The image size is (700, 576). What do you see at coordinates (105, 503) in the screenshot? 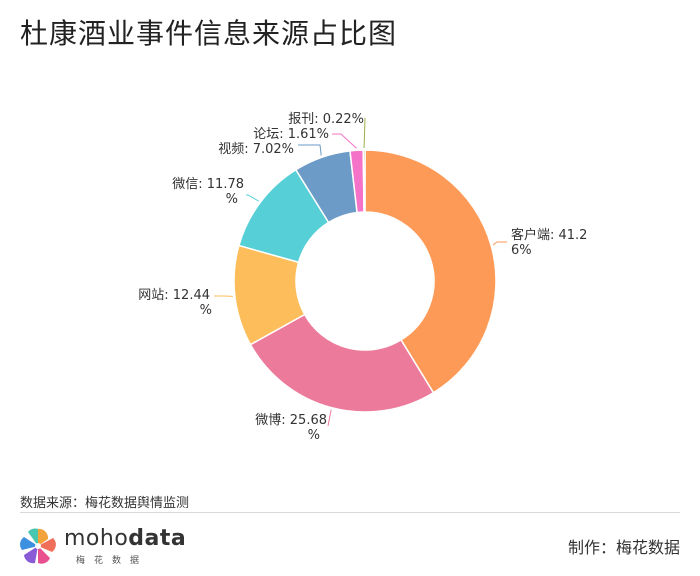
I see `data-source-note: 数据来源：梅花数据舆情监测` at bounding box center [105, 503].